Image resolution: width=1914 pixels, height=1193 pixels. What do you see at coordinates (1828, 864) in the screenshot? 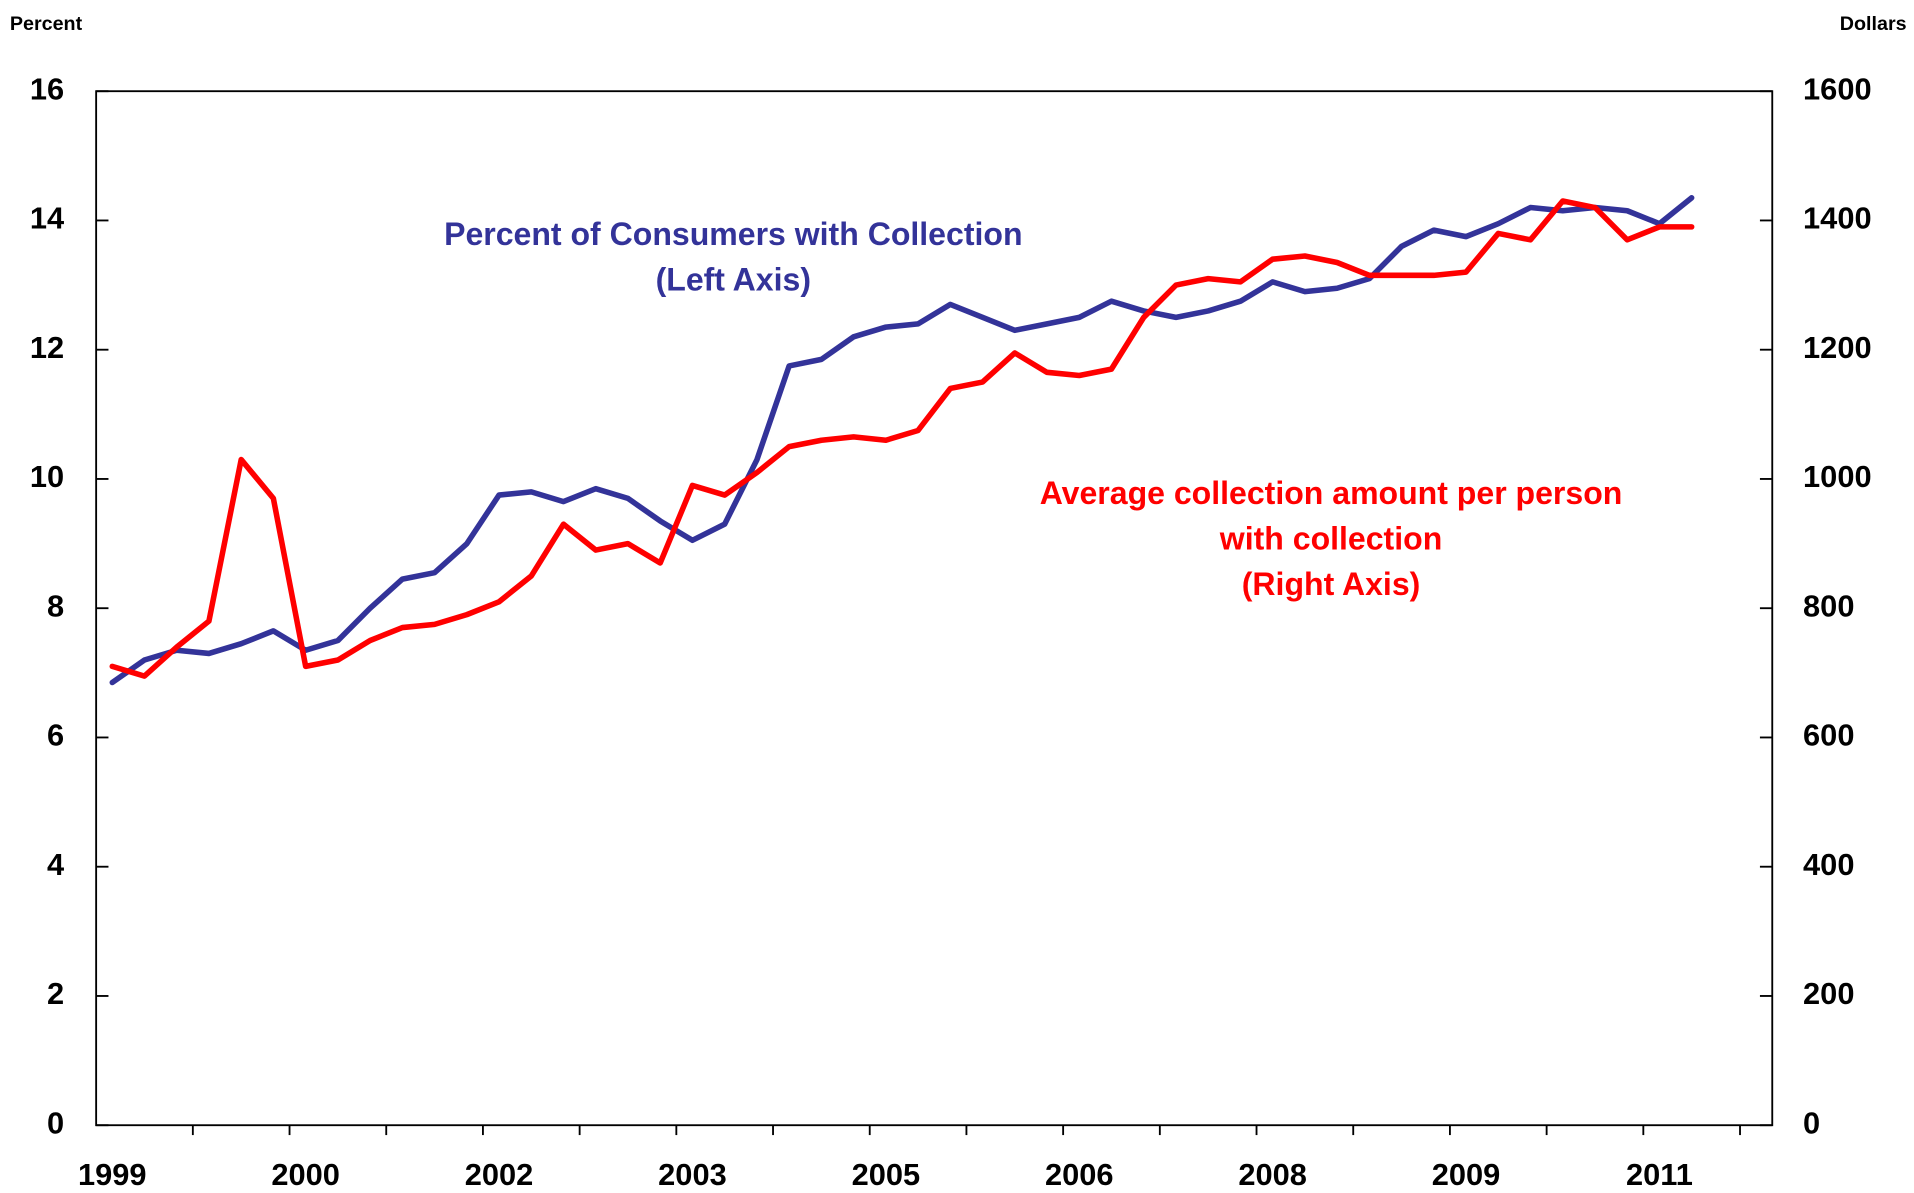
I see `y2-tick-label: 400` at bounding box center [1828, 864].